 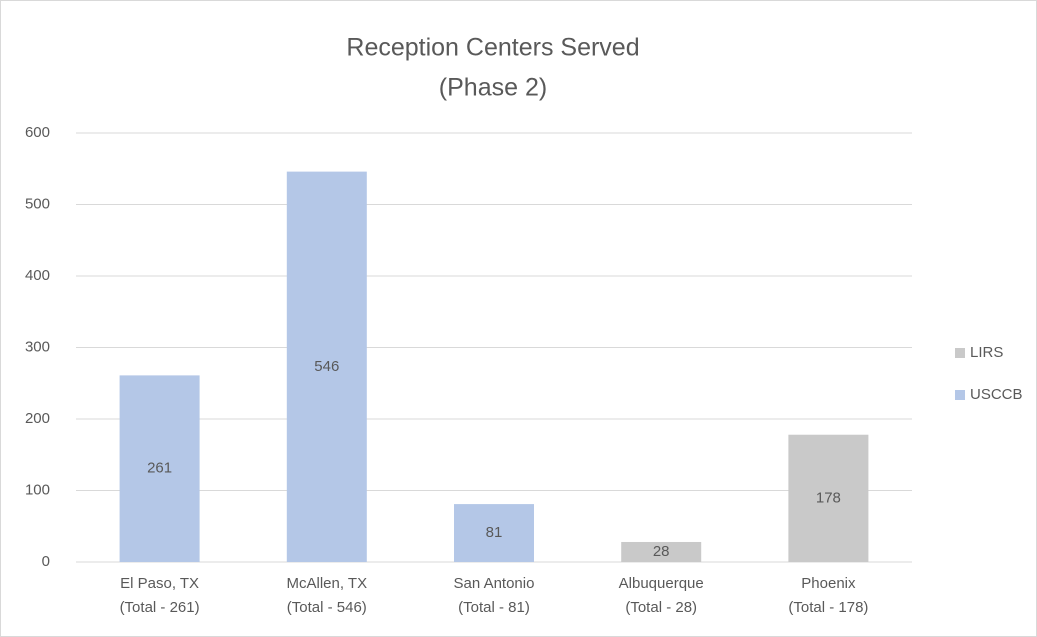 What do you see at coordinates (494, 583) in the screenshot?
I see `x-tick-label: San Antonio` at bounding box center [494, 583].